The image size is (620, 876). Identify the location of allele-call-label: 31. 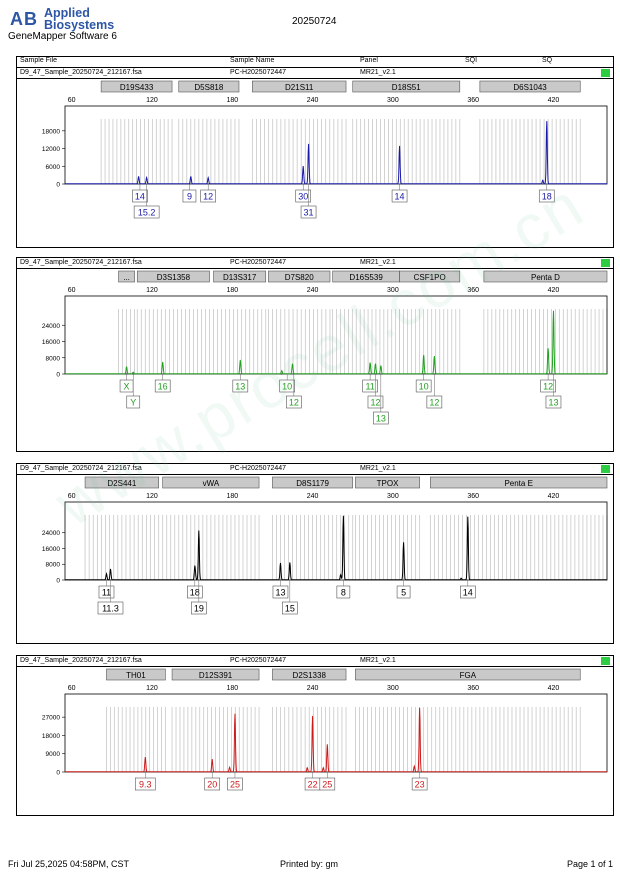
(309, 213).